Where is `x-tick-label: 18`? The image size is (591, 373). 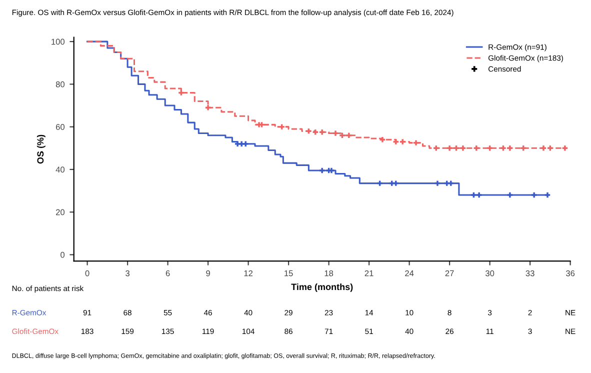 x-tick-label: 18 is located at coordinates (329, 273).